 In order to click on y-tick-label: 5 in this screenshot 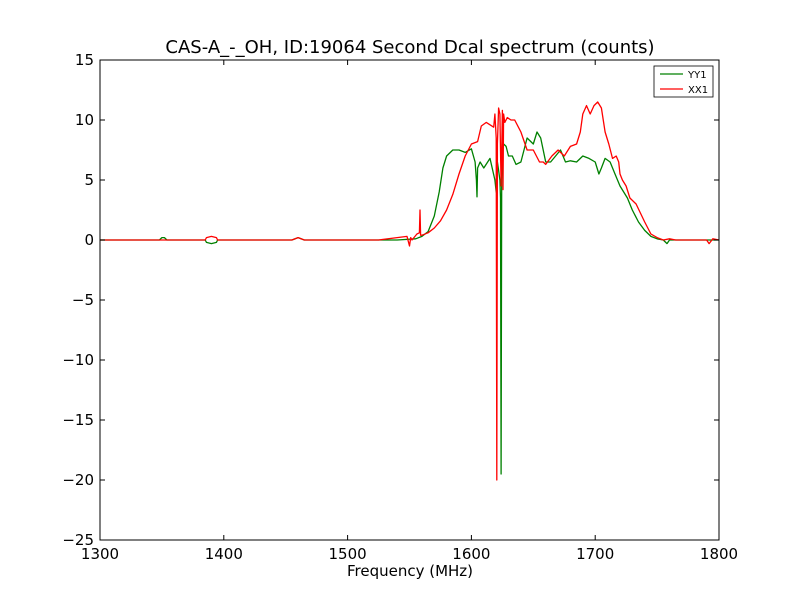, I will do `click(89, 180)`.